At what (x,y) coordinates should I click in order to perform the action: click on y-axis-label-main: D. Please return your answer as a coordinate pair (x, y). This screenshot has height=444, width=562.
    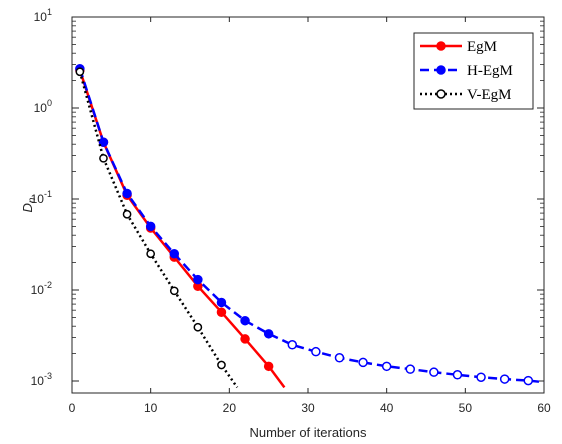
    Looking at the image, I should click on (27, 207).